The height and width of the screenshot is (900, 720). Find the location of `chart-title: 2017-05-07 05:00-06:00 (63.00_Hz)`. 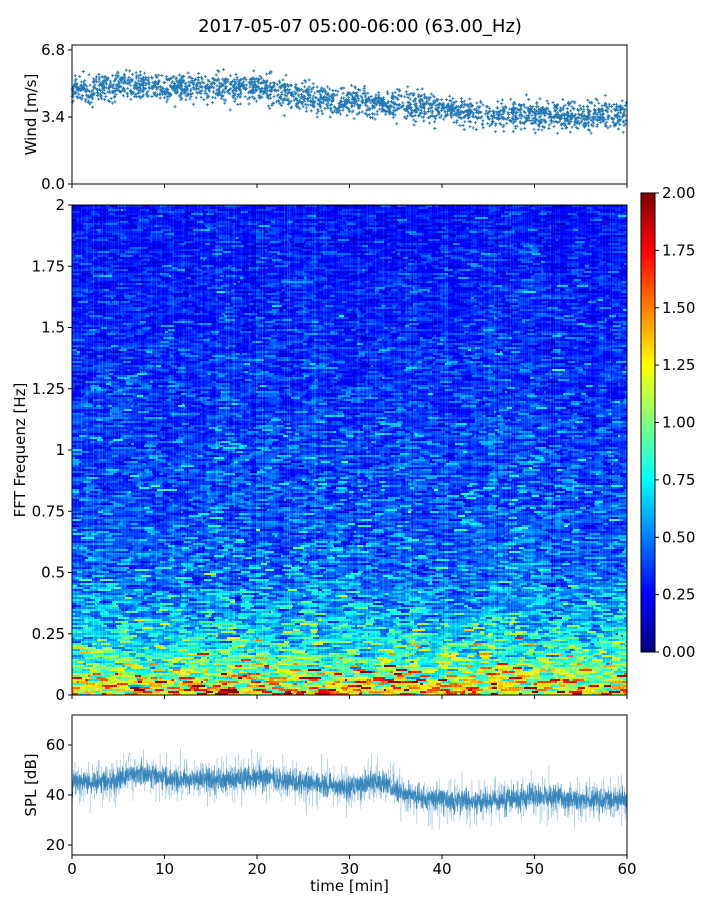

chart-title: 2017-05-07 05:00-06:00 (63.00_Hz) is located at coordinates (360, 26).